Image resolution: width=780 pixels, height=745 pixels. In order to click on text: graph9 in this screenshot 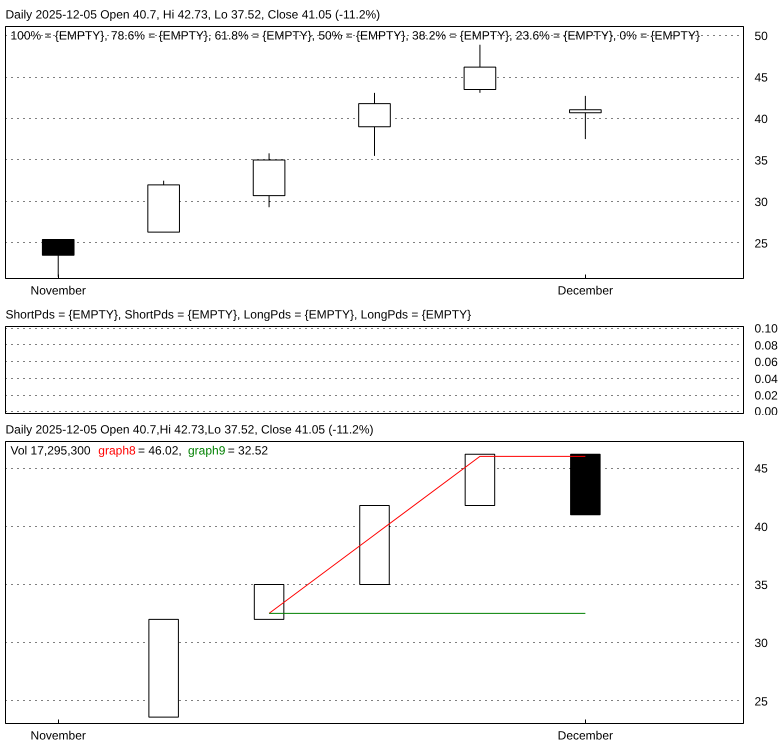, I will do `click(207, 451)`.